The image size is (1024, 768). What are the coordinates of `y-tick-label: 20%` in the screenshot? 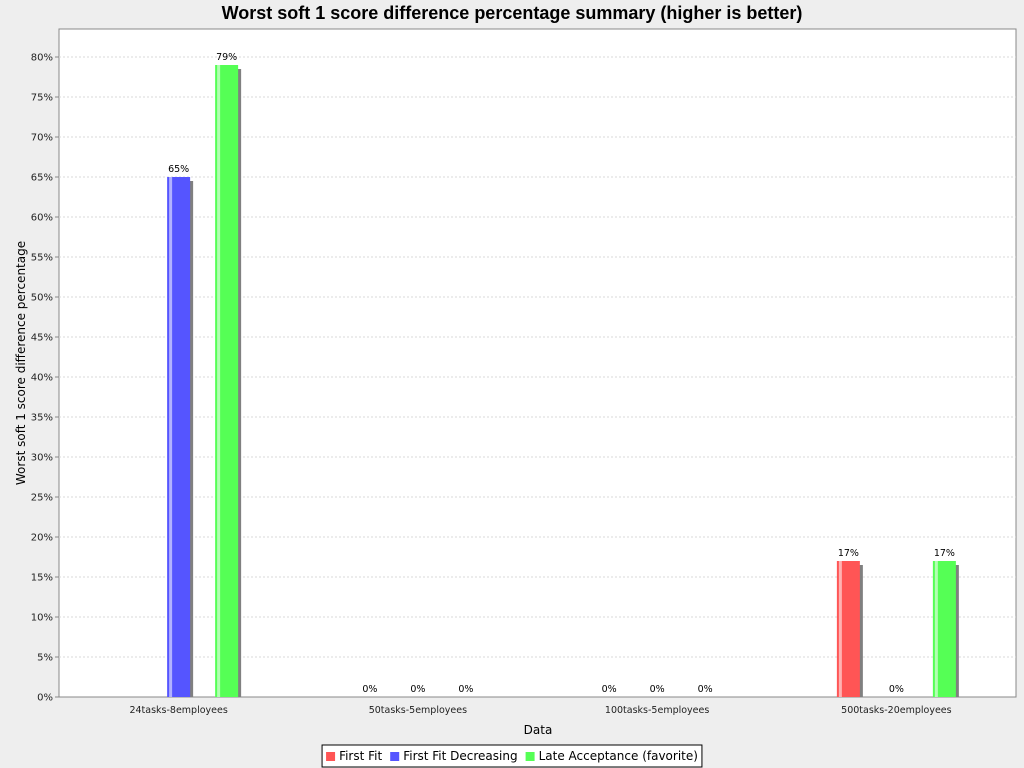 It's located at (42, 538).